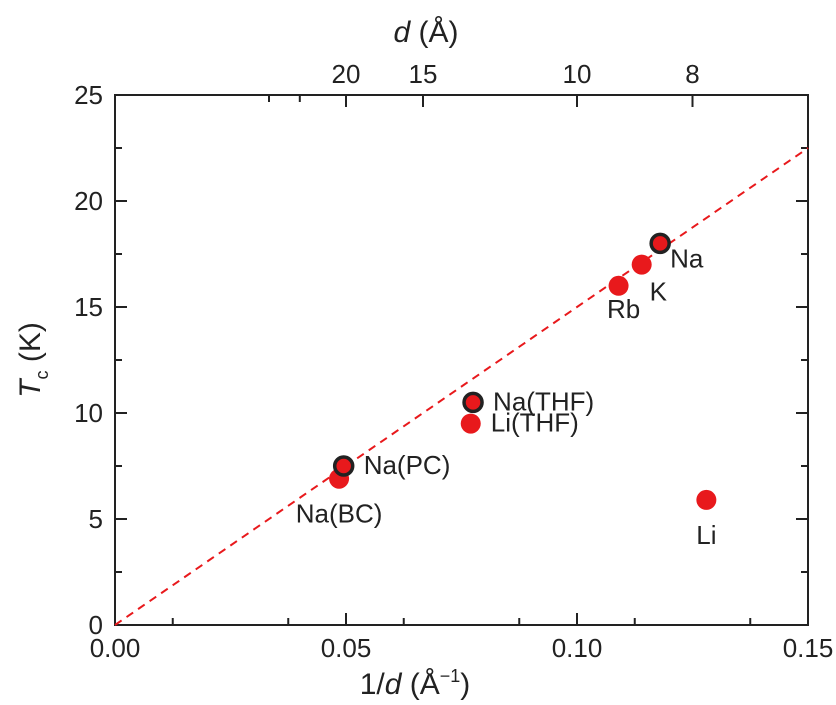  I want to click on x-tick-label: 0.15, so click(808, 648).